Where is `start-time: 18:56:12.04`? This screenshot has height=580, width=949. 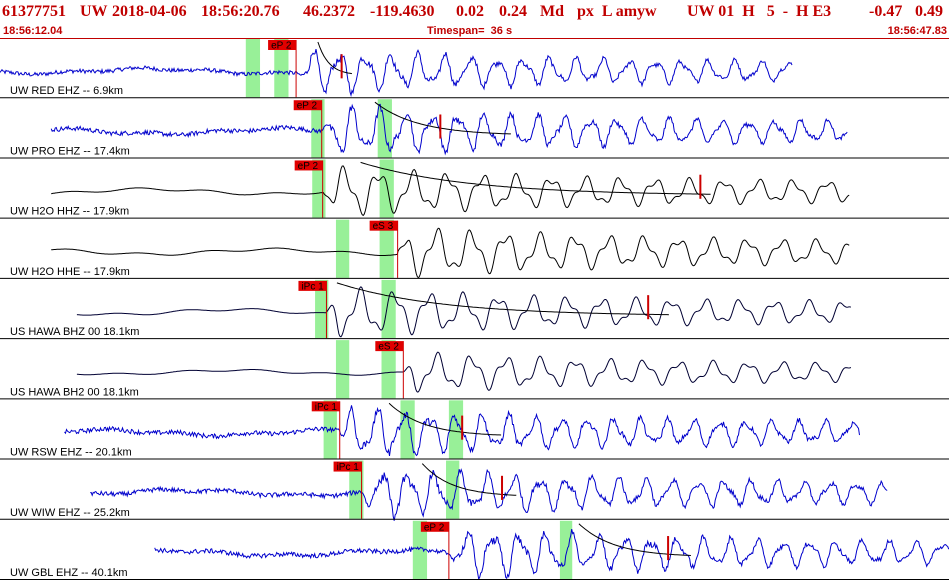 start-time: 18:56:12.04 is located at coordinates (33, 31).